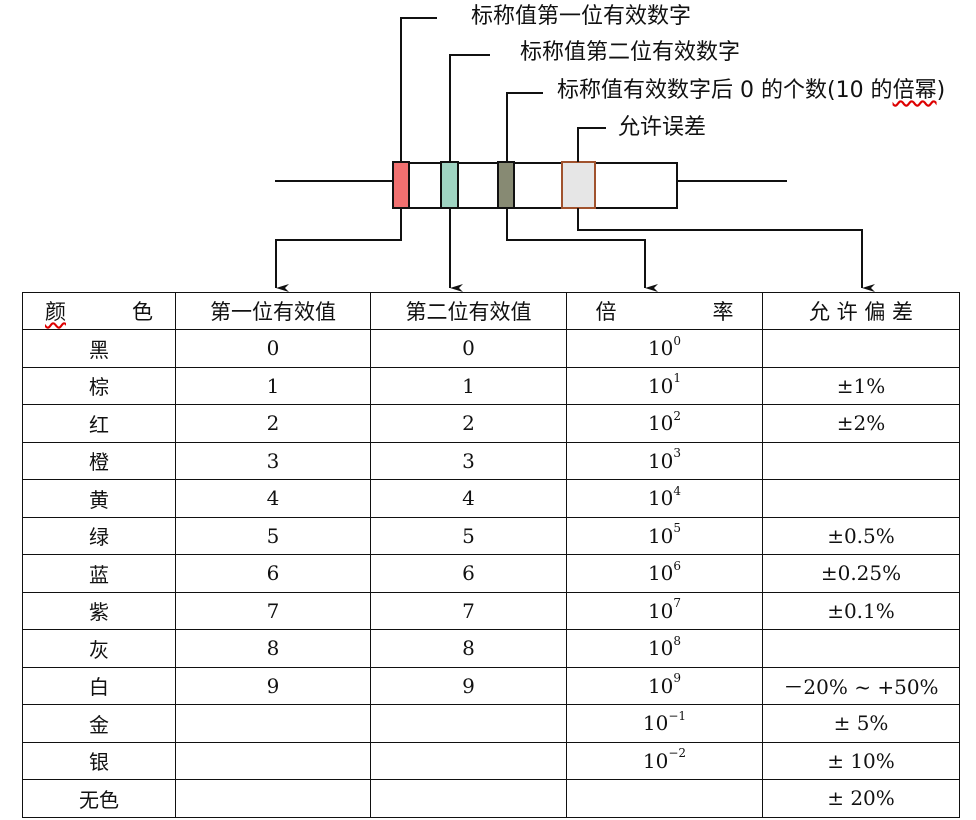  Describe the element at coordinates (99, 610) in the screenshot. I see `color-name-cell: 紫` at that location.